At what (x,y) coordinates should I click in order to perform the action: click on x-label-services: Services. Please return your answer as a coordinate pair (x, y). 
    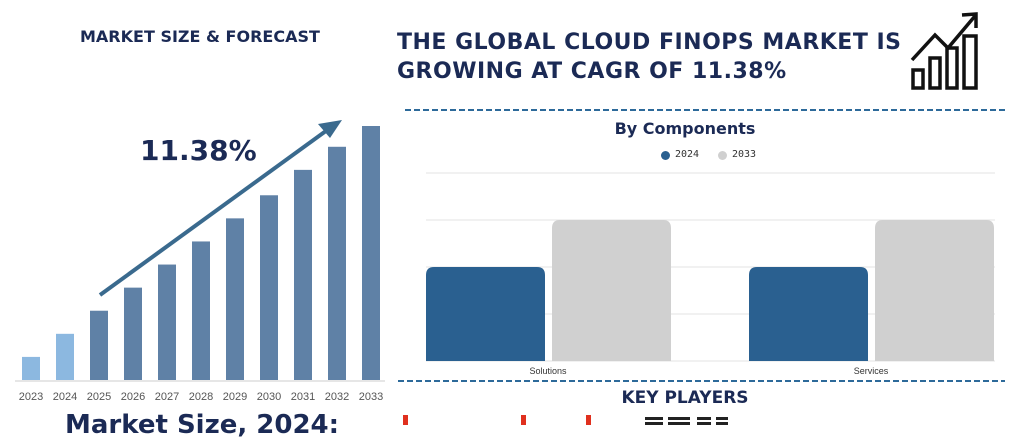
    Looking at the image, I should click on (871, 371).